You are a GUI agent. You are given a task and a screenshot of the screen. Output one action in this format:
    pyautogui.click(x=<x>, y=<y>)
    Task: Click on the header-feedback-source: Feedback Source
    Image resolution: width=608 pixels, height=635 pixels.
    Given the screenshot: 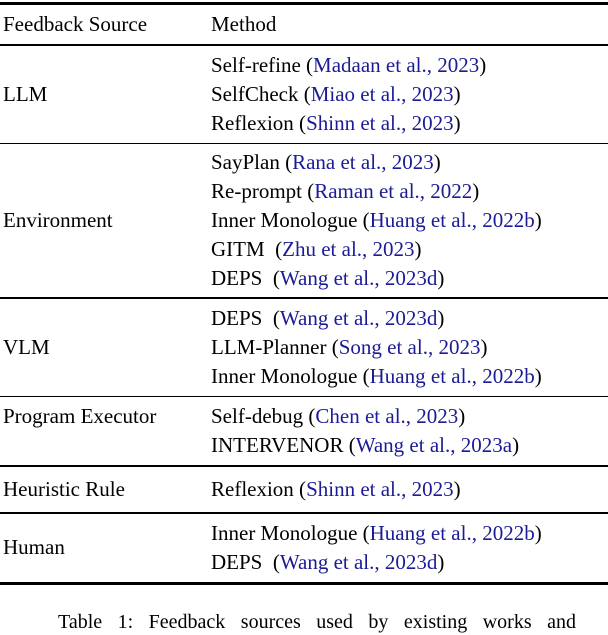 What is the action you would take?
    pyautogui.click(x=75, y=24)
    